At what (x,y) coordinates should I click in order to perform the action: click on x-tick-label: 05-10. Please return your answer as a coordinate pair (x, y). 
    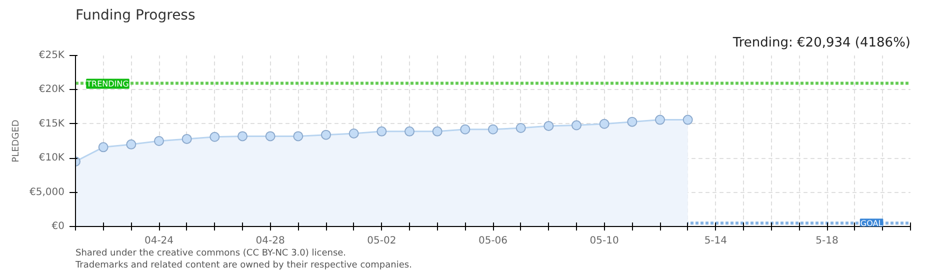
    Looking at the image, I should click on (604, 241).